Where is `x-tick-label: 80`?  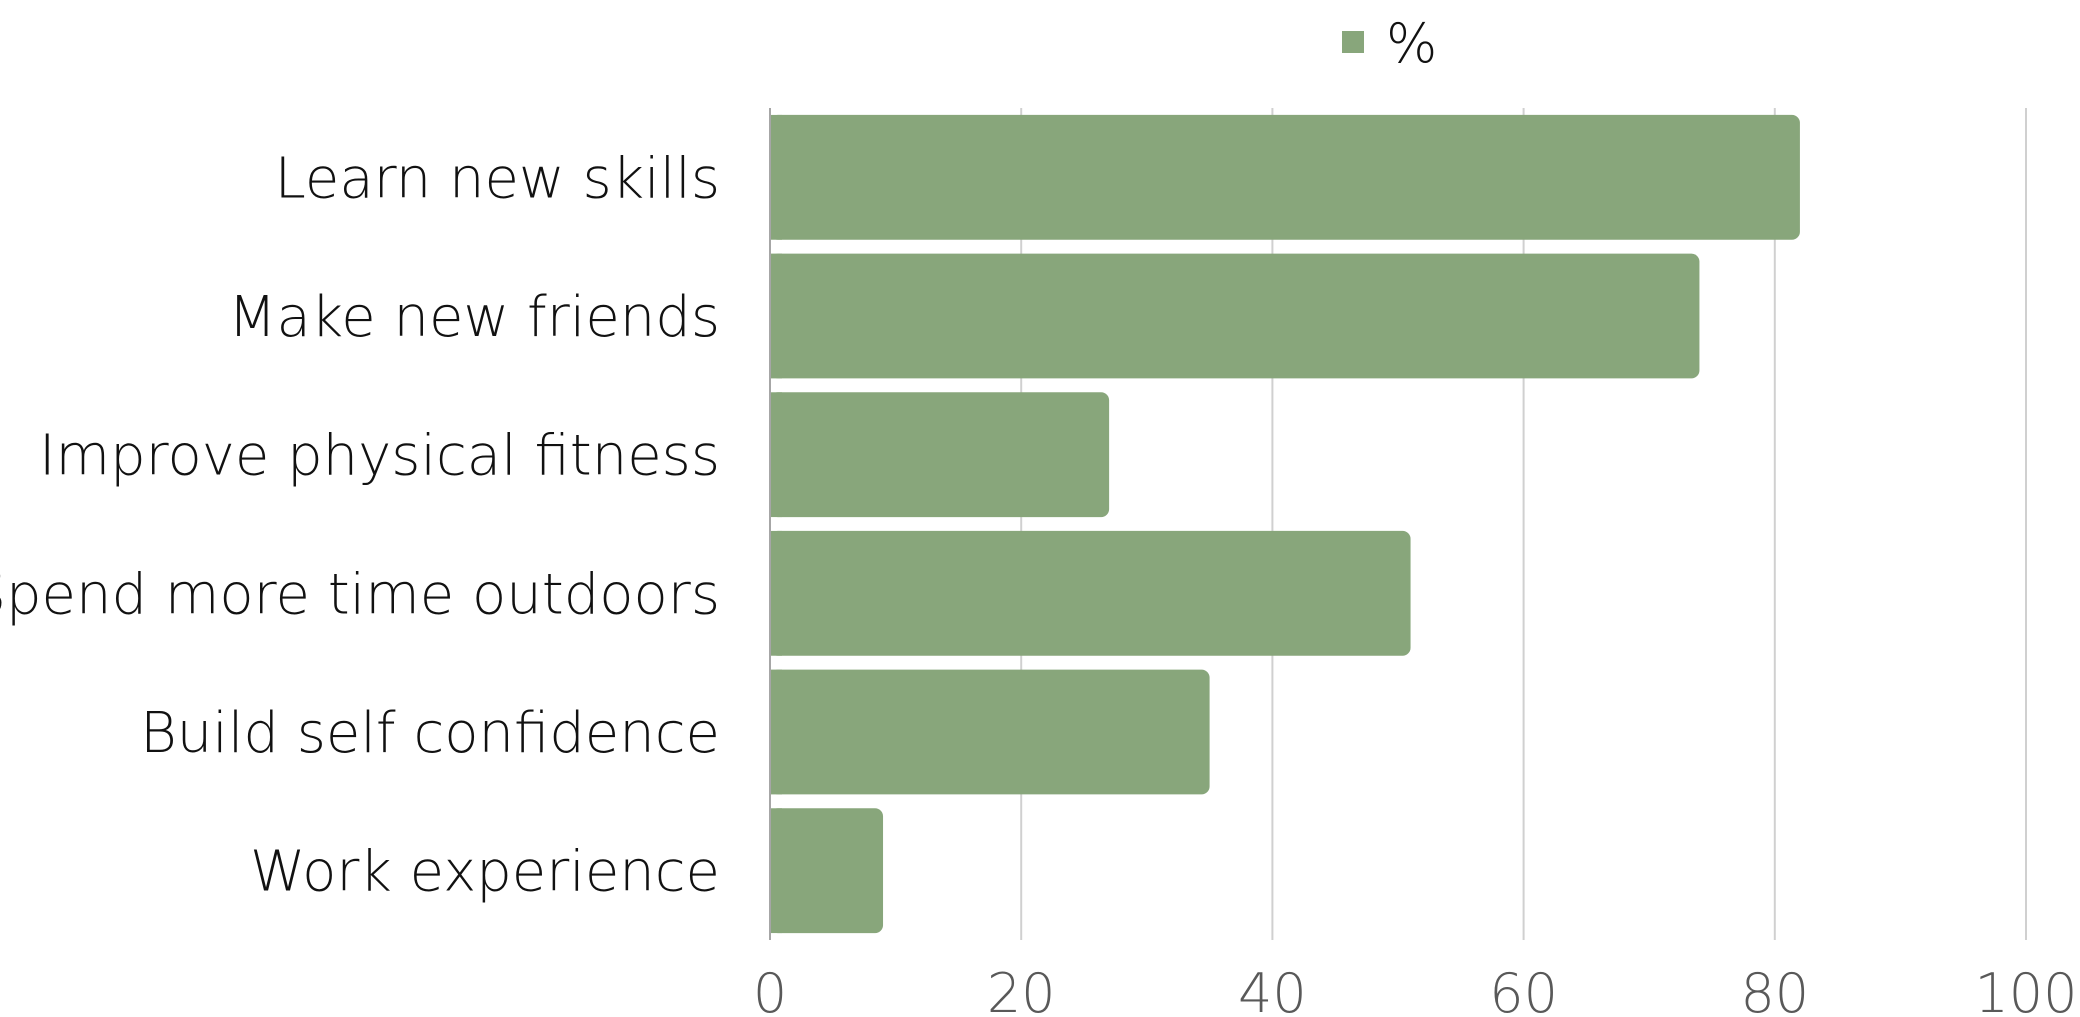 x-tick-label: 80 is located at coordinates (1774, 989).